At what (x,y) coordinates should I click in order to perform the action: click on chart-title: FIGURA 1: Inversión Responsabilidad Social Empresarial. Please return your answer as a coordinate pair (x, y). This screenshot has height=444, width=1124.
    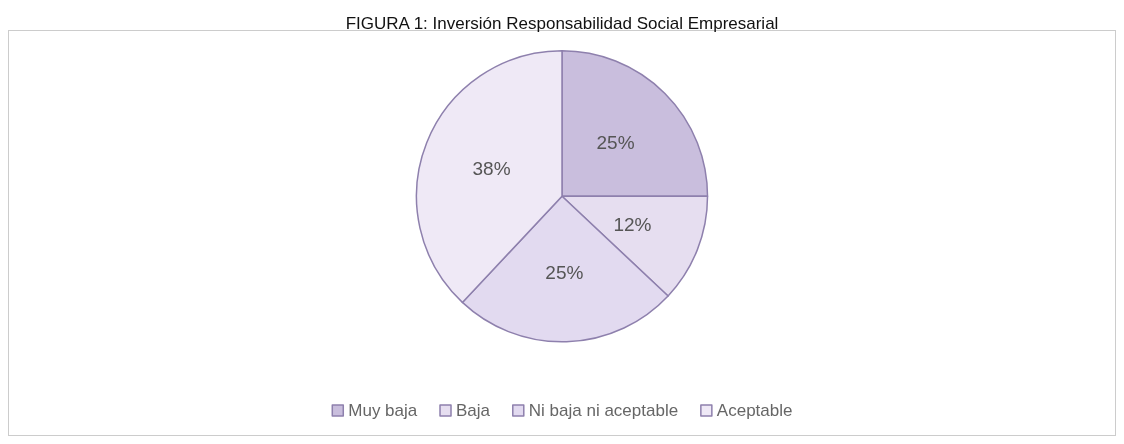
    Looking at the image, I should click on (562, 23).